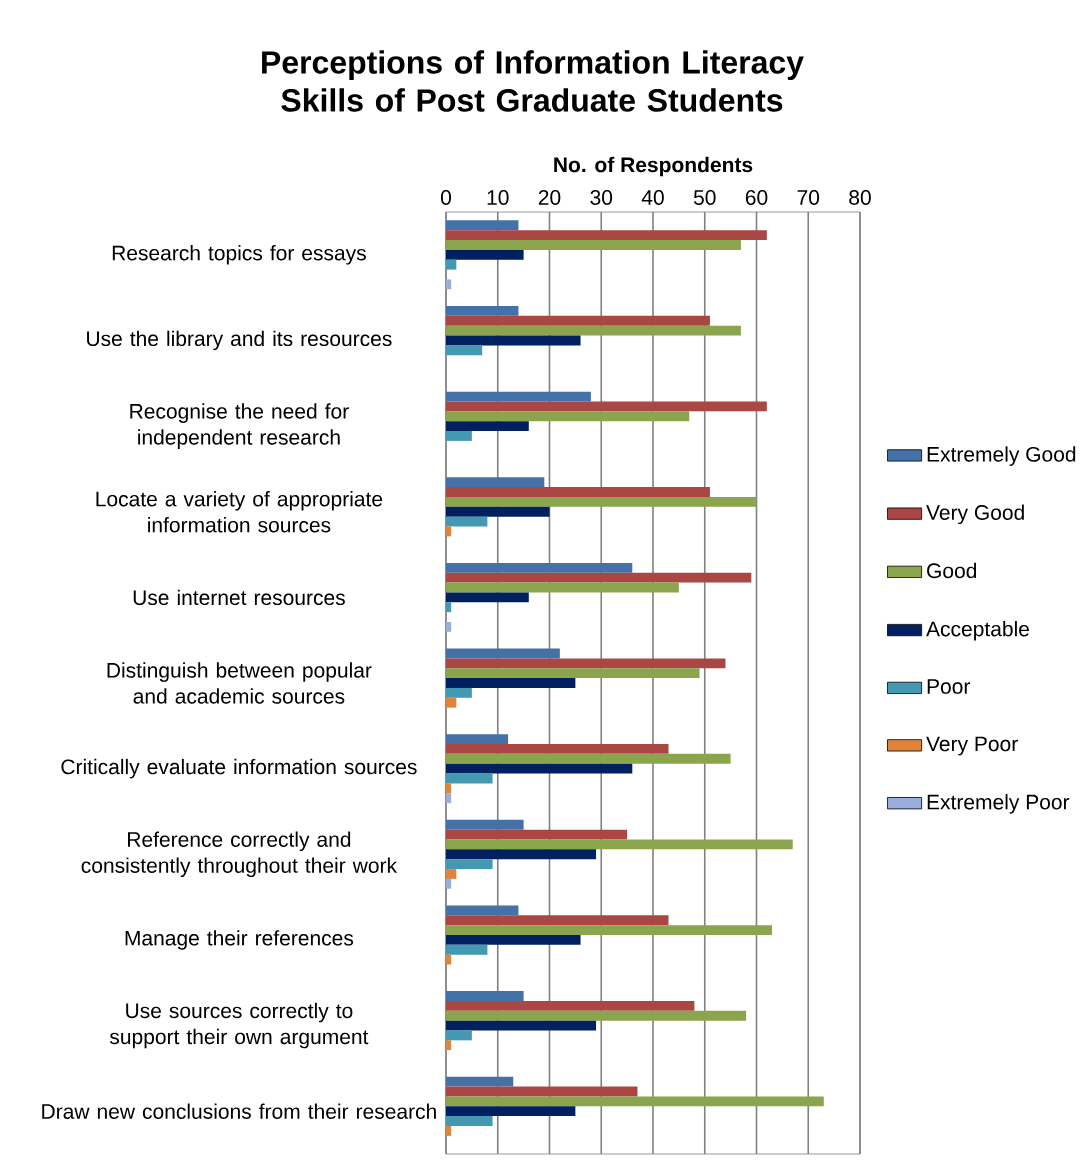 Image resolution: width=1087 pixels, height=1163 pixels. Describe the element at coordinates (972, 746) in the screenshot. I see `legend-label: Very Poor` at that location.